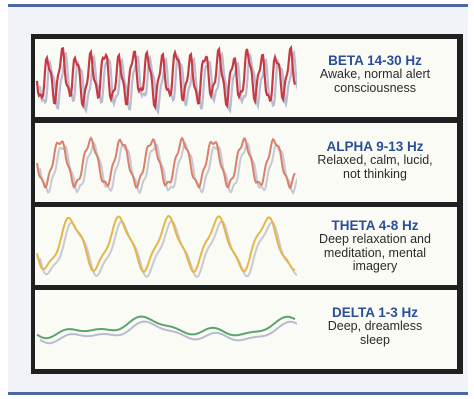  What do you see at coordinates (375, 146) in the screenshot?
I see `alpha-title: ALPHA 9-13 Hz` at bounding box center [375, 146].